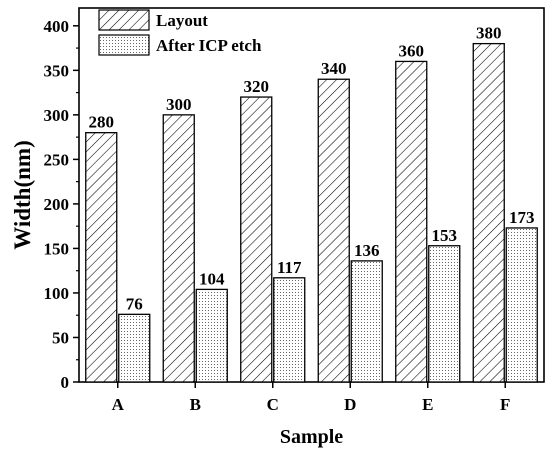 Image resolution: width=550 pixels, height=453 pixels. What do you see at coordinates (124, 45) in the screenshot?
I see `legend-swatch-etch` at bounding box center [124, 45].